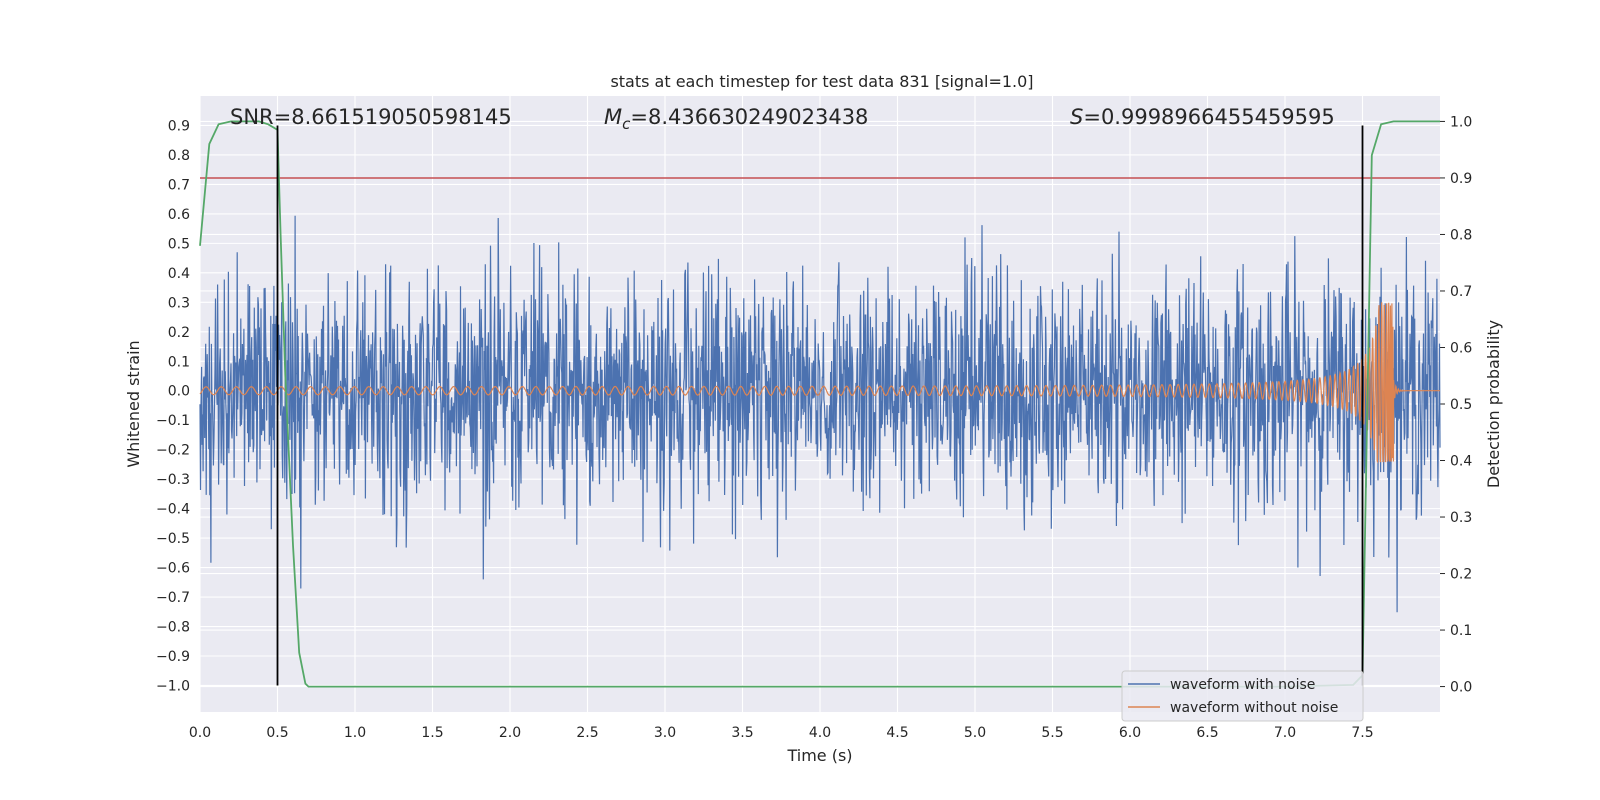  What do you see at coordinates (1461, 518) in the screenshot?
I see `y2-tick-label: 0.3` at bounding box center [1461, 518].